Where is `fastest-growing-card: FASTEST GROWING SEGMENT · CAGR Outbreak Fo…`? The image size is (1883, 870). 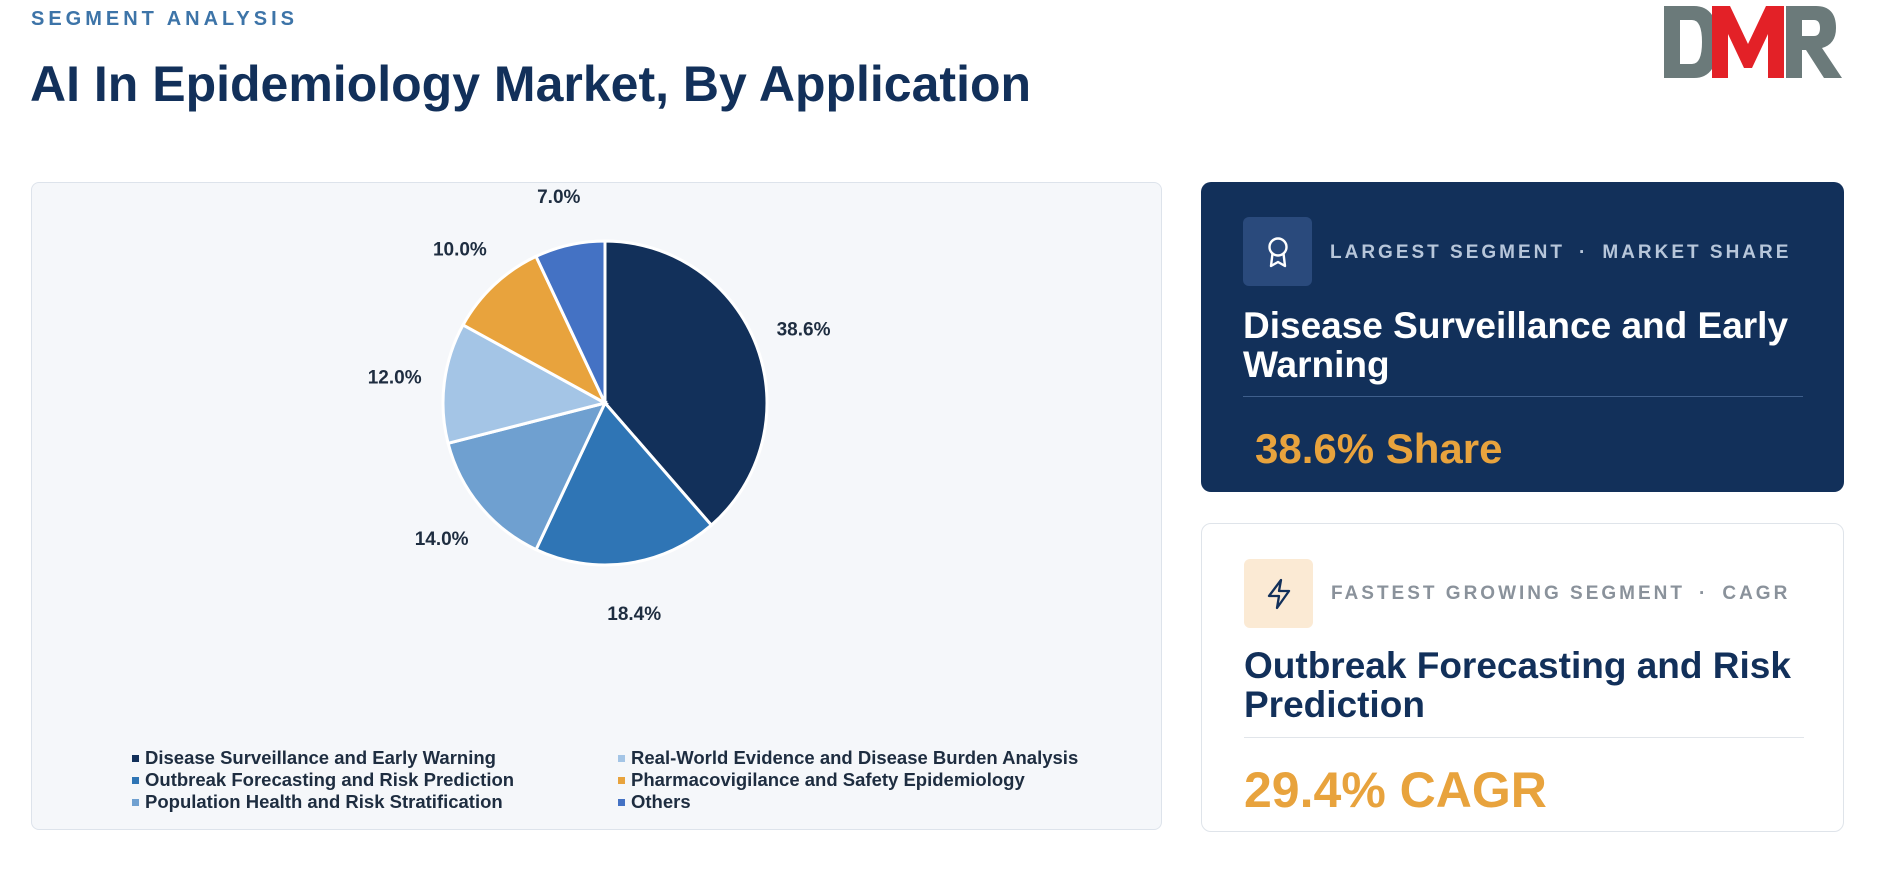
fastest-growing-card: FASTEST GROWING SEGMENT · CAGR Outbreak Fo… is located at coordinates (1522, 677).